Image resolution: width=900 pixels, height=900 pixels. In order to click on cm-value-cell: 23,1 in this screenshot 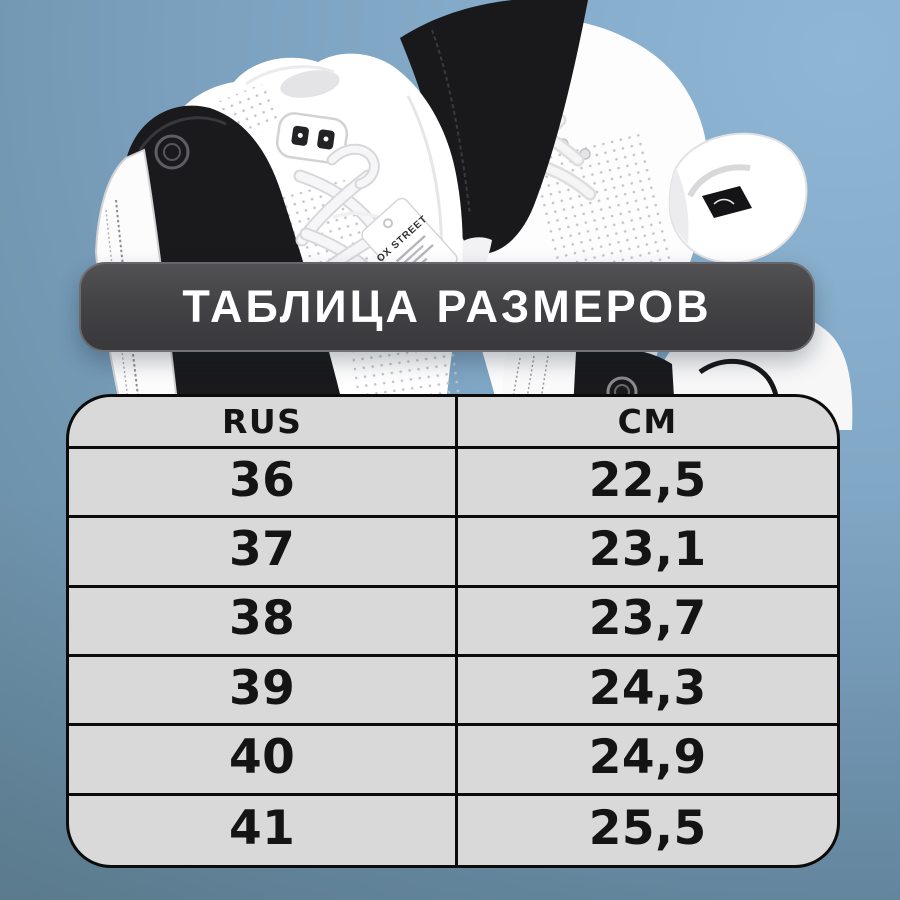, I will do `click(647, 553)`.